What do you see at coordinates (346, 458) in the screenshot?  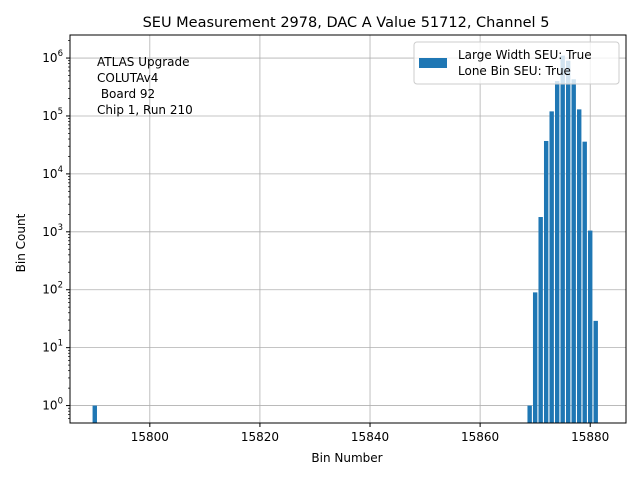 I see `x-axis-label: Bin Number` at bounding box center [346, 458].